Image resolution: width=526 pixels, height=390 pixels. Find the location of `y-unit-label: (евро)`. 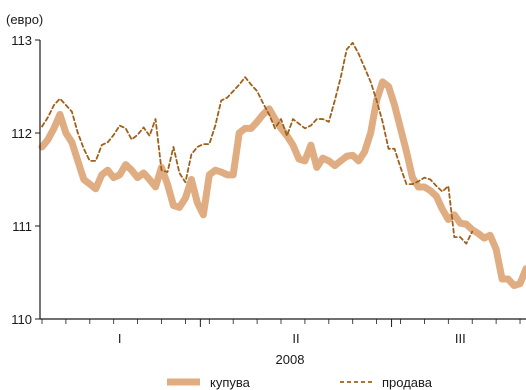

y-unit-label: (евро) is located at coordinates (24, 19).